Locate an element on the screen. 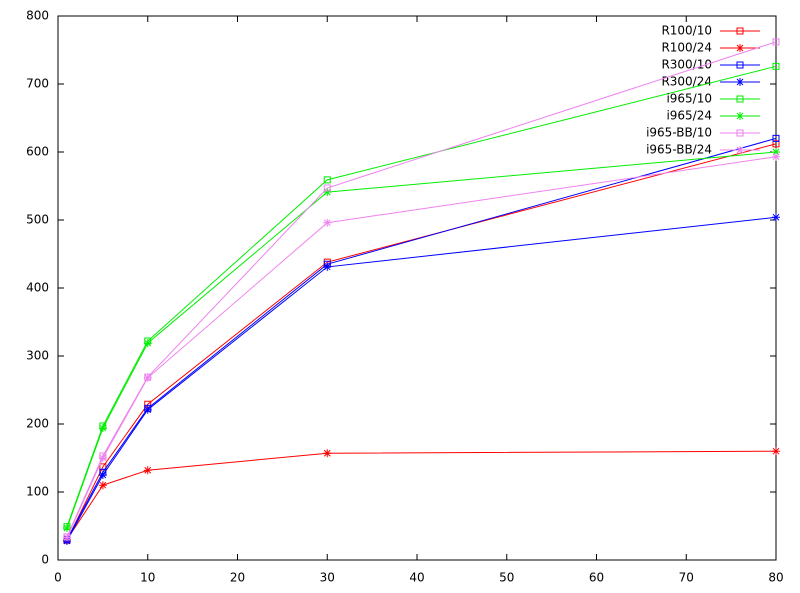  legend-label: i965/24 is located at coordinates (689, 116).